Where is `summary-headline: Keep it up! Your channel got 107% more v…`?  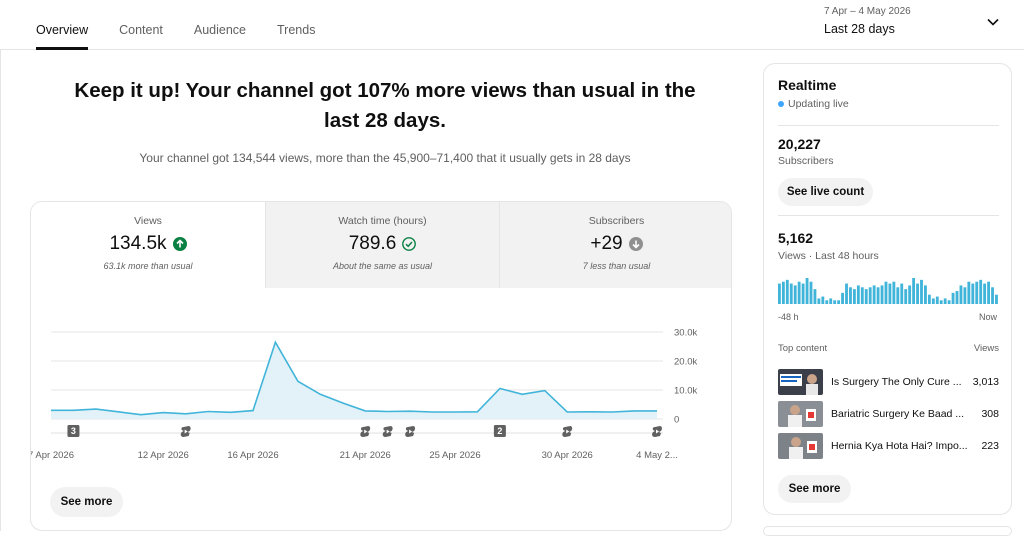
summary-headline: Keep it up! Your channel got 107% more v… is located at coordinates (385, 106).